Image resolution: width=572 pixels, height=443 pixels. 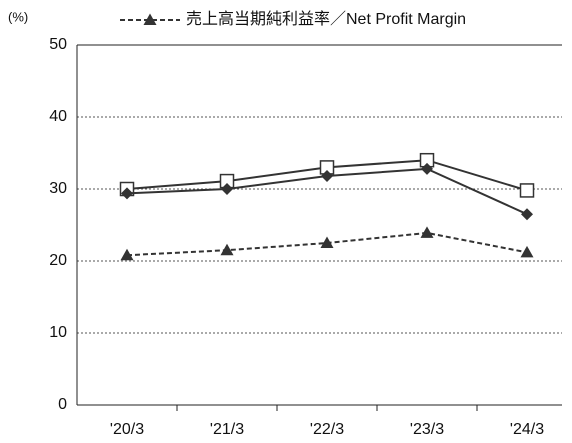 I want to click on y-tick-label: 10, so click(x=58, y=332).